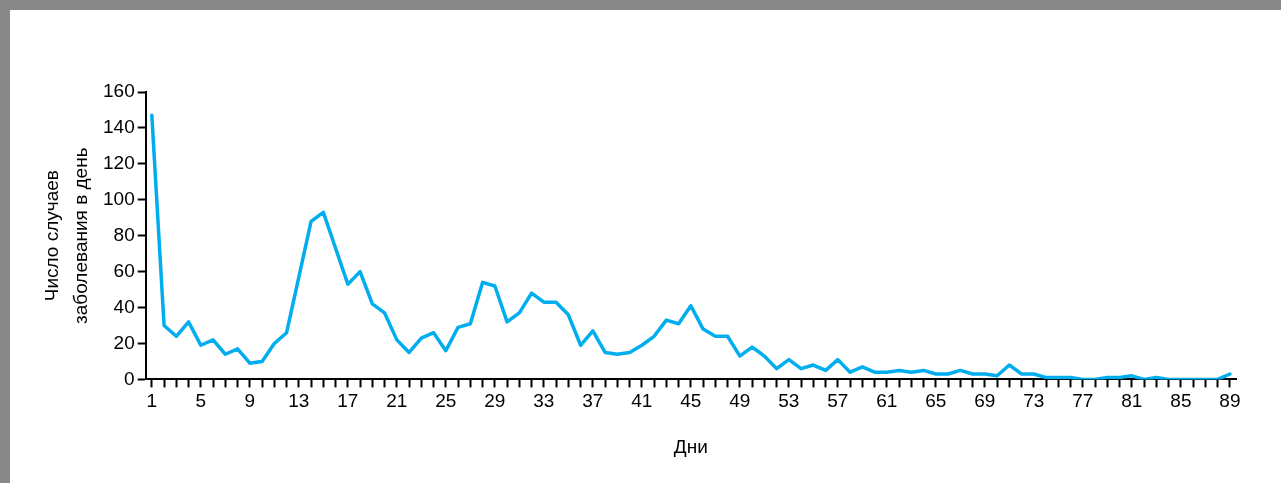 The height and width of the screenshot is (483, 1281). I want to click on x-tick-label: 13, so click(299, 401).